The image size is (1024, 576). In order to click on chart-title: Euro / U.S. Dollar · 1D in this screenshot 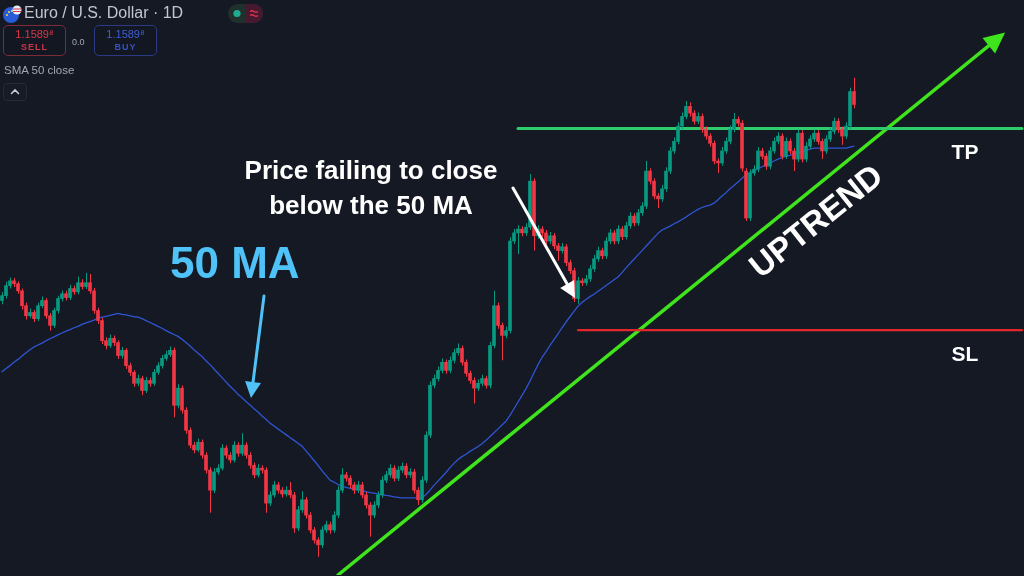, I will do `click(104, 12)`.